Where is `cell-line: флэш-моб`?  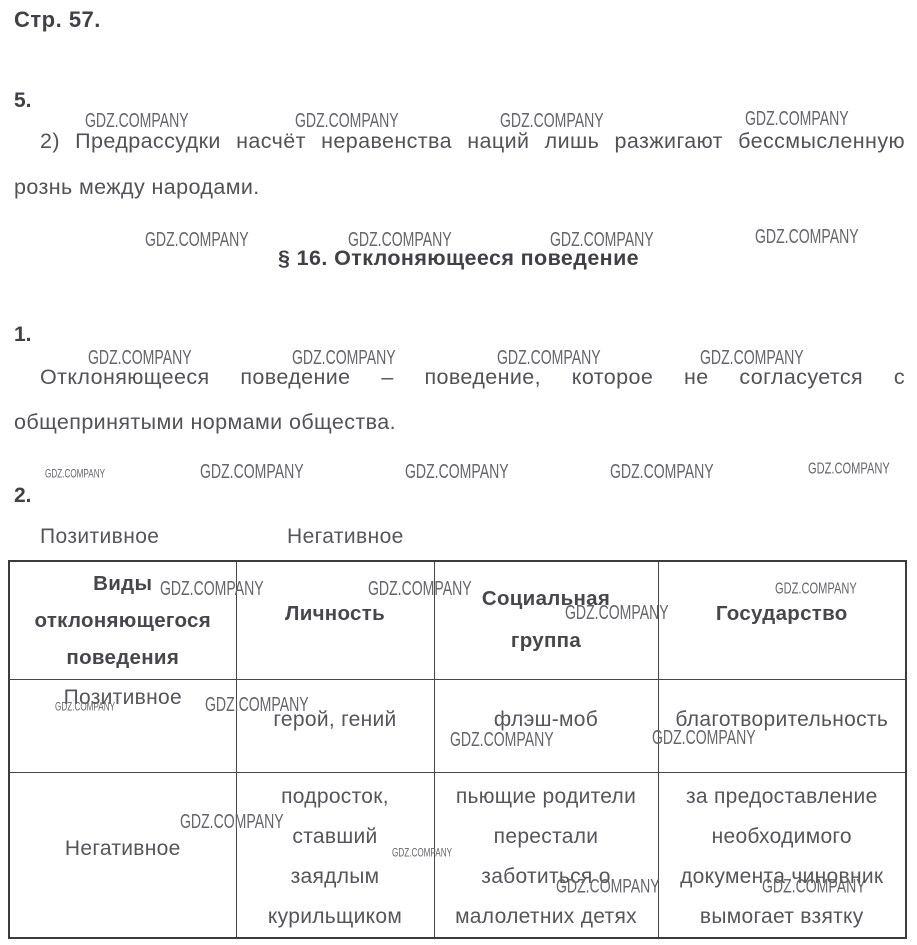
cell-line: флэш-моб is located at coordinates (546, 719).